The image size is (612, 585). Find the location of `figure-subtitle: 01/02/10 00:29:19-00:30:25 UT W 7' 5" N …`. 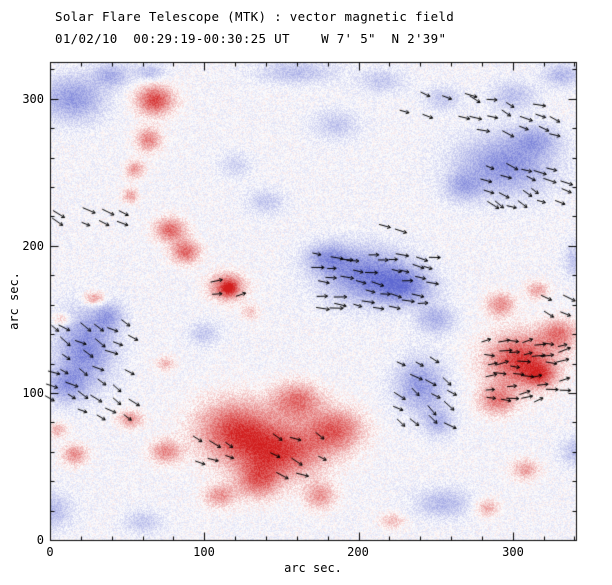

figure-subtitle: 01/02/10 00:29:19-00:30:25 UT W 7' 5" N … is located at coordinates (251, 38).